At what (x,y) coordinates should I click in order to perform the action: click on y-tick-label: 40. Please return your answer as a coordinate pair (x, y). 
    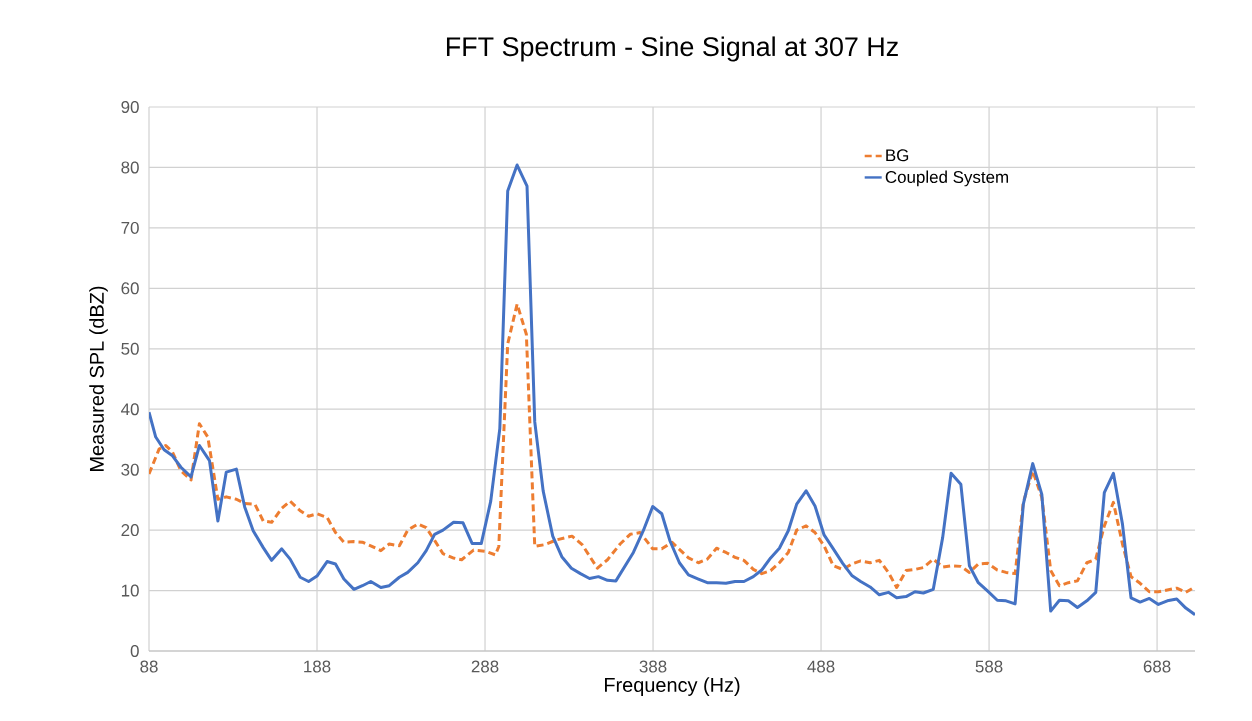
    Looking at the image, I should click on (130, 409).